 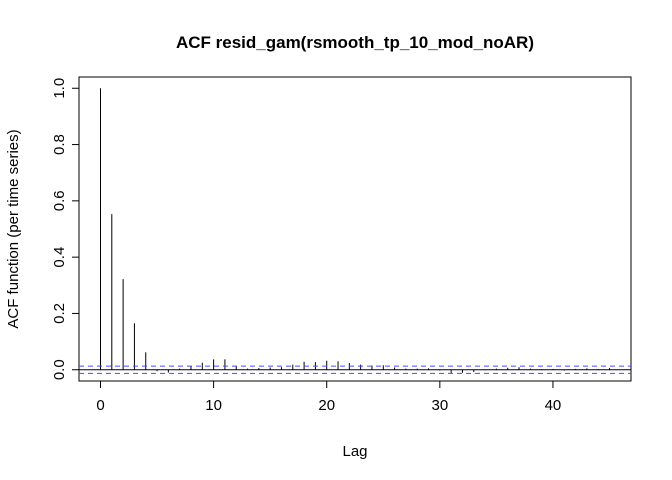 I want to click on x-tick-label: 0, so click(x=100, y=405).